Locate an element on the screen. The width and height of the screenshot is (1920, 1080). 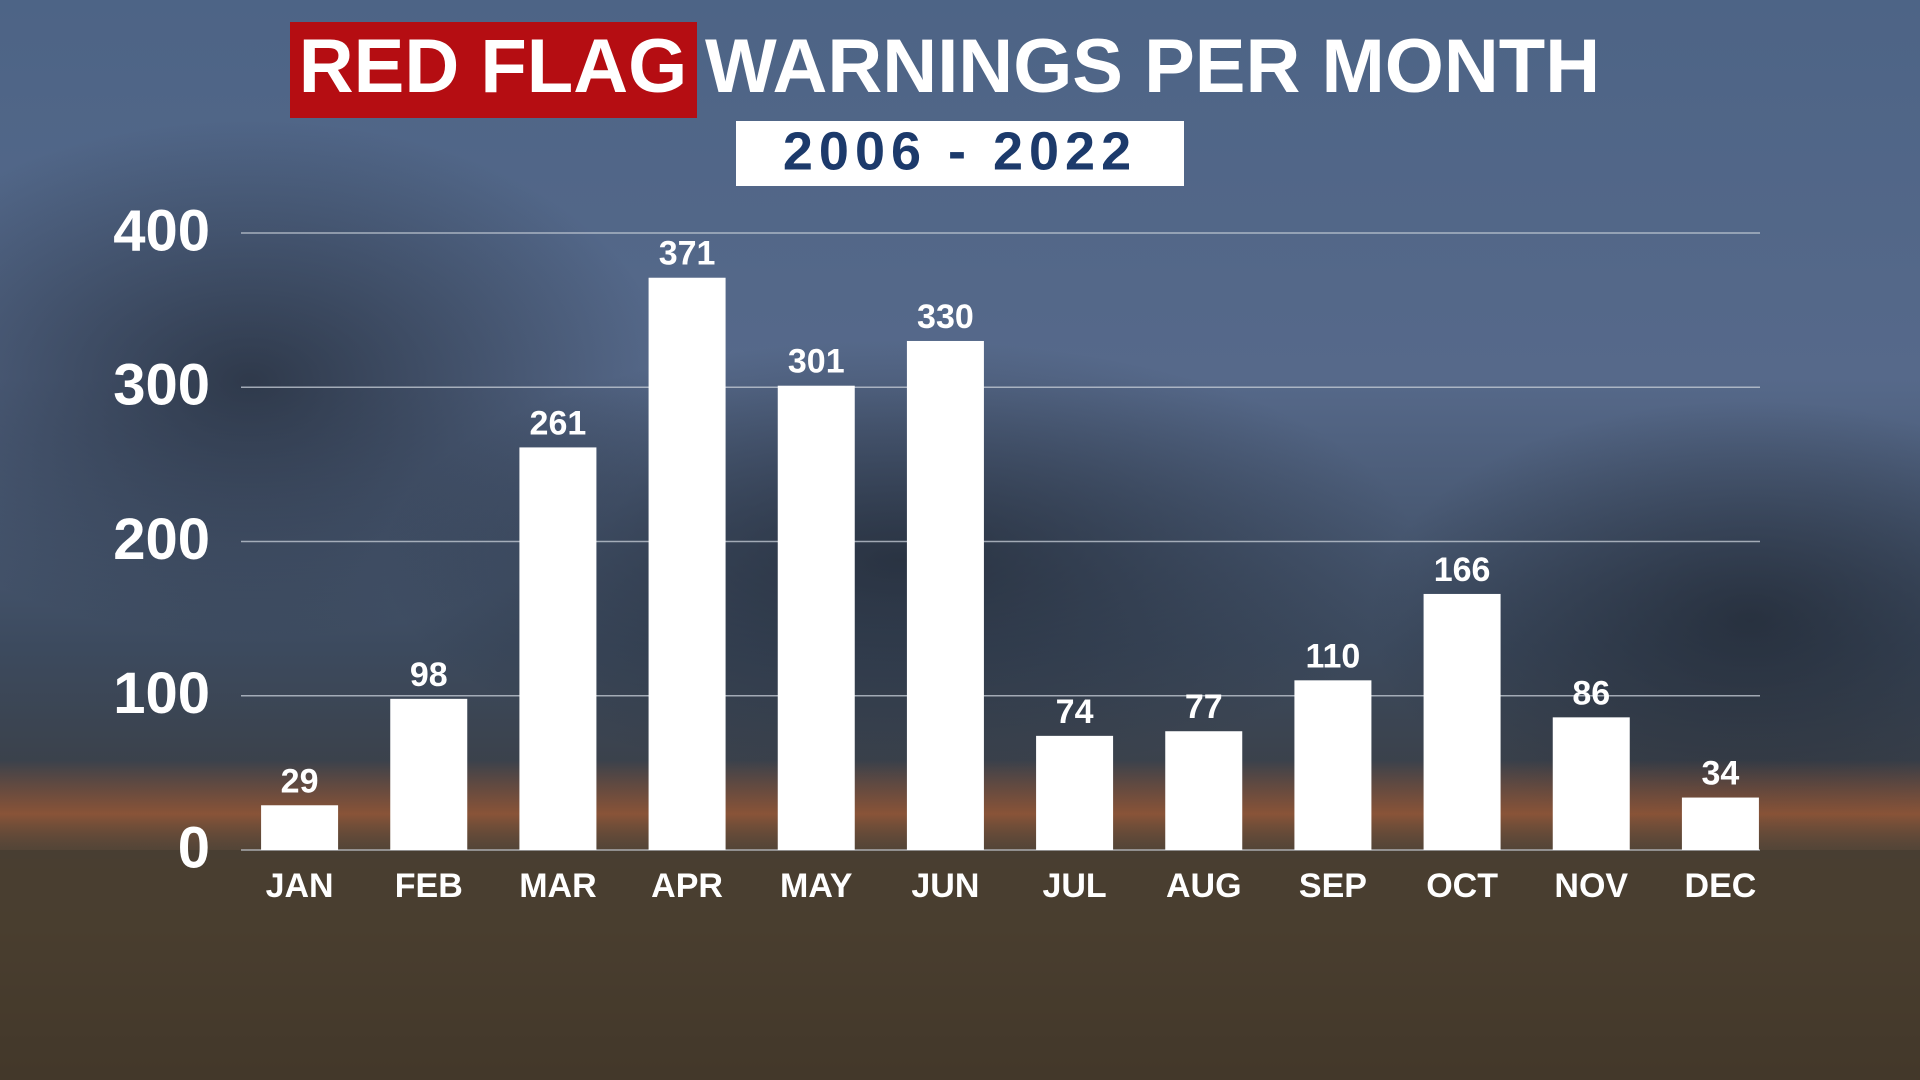
value-label: 29 is located at coordinates (300, 781).